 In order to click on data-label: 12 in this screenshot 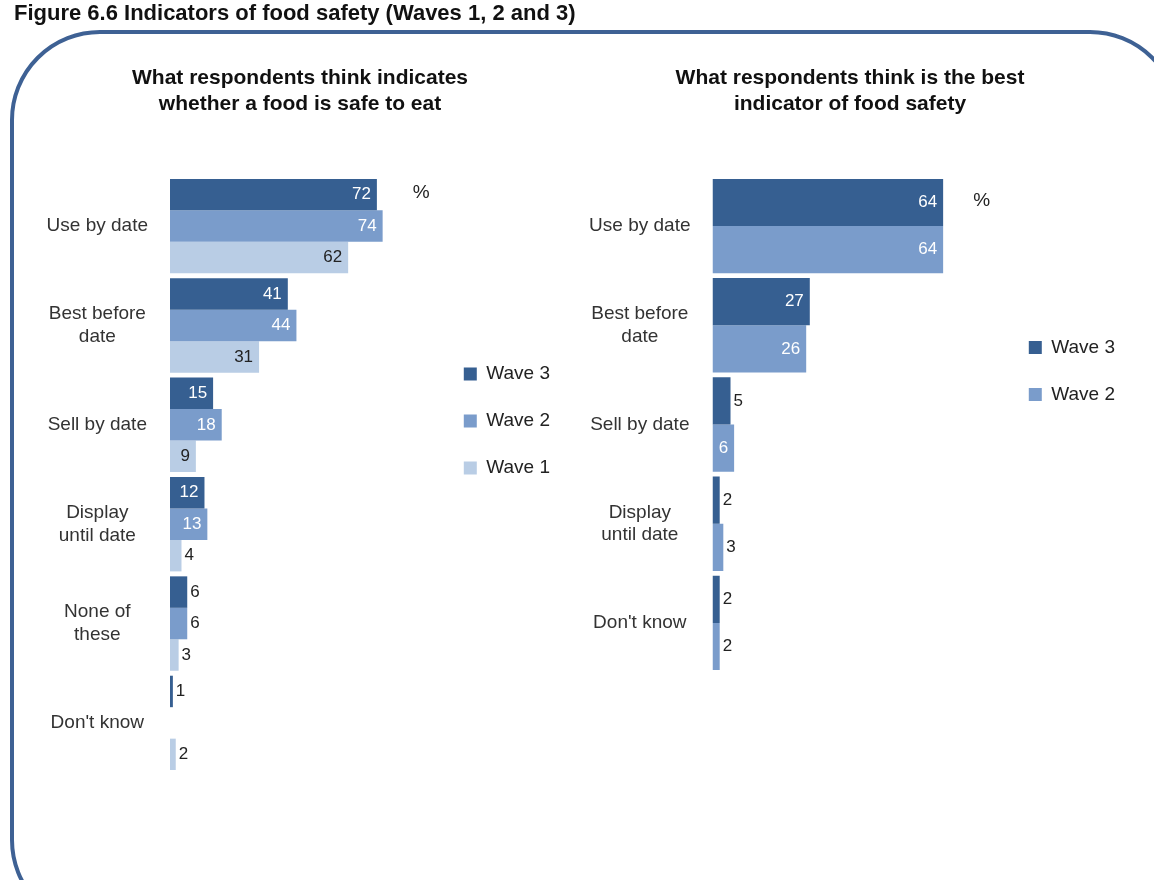, I will do `click(189, 492)`.